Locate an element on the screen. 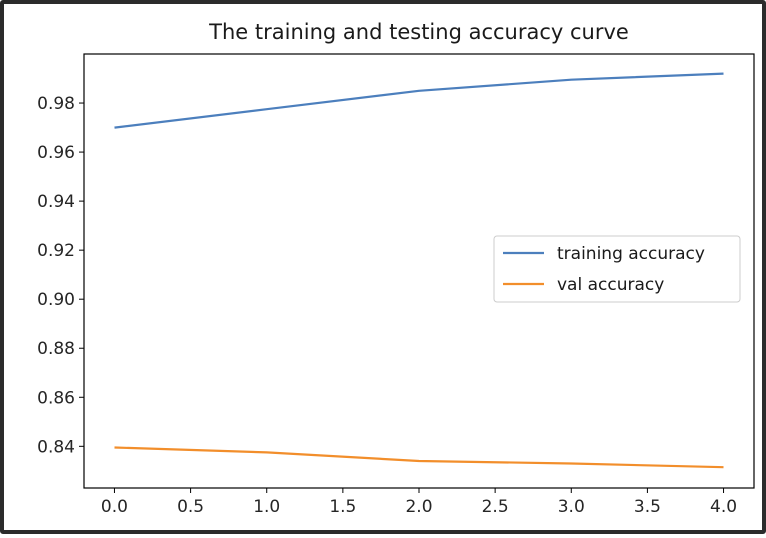  y-tick-label: 0.84 is located at coordinates (56, 447).